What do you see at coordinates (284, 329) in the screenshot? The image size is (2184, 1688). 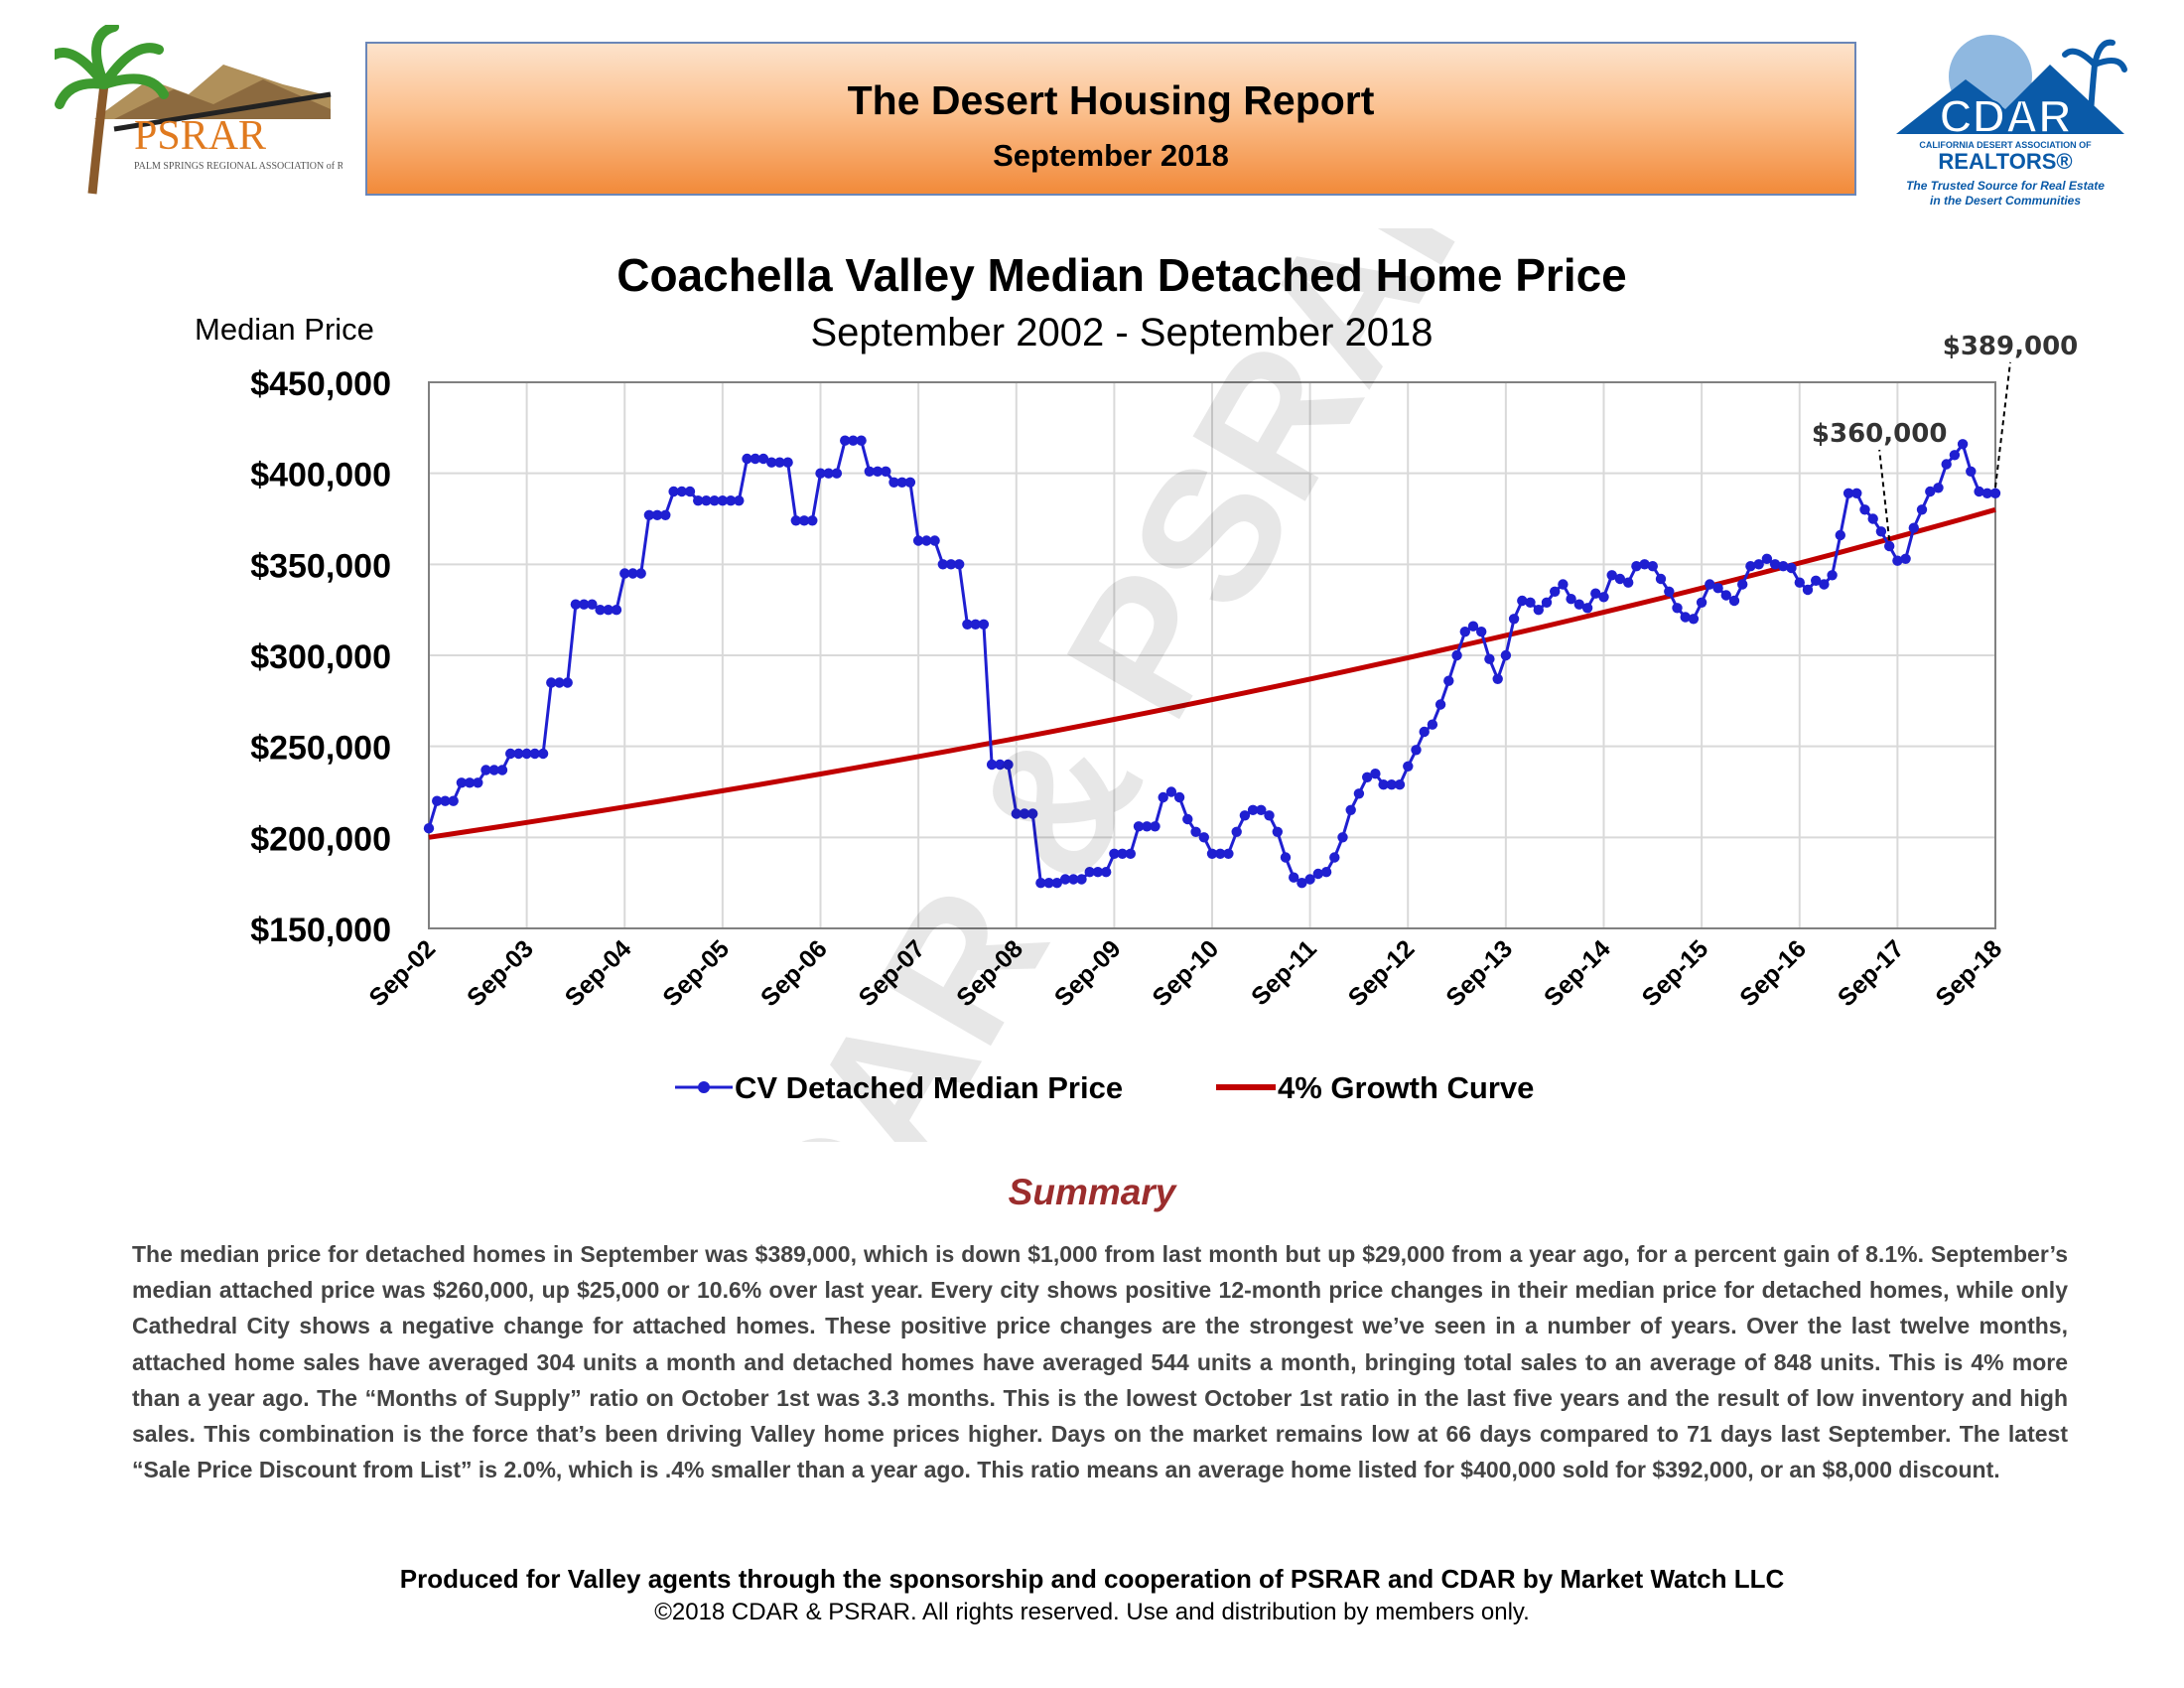 I see `y-axis-label: Median Price` at bounding box center [284, 329].